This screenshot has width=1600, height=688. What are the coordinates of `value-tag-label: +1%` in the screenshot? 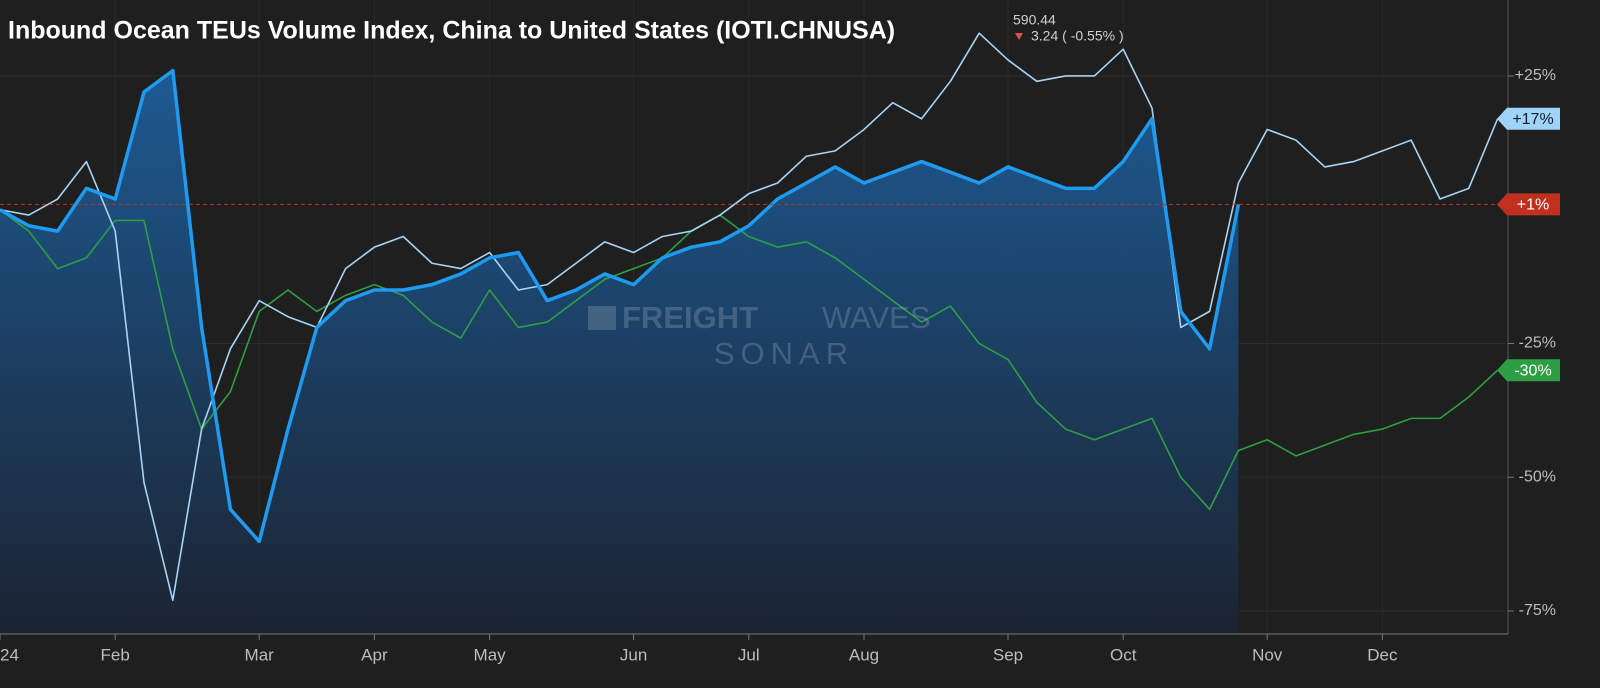 It's located at (1533, 205).